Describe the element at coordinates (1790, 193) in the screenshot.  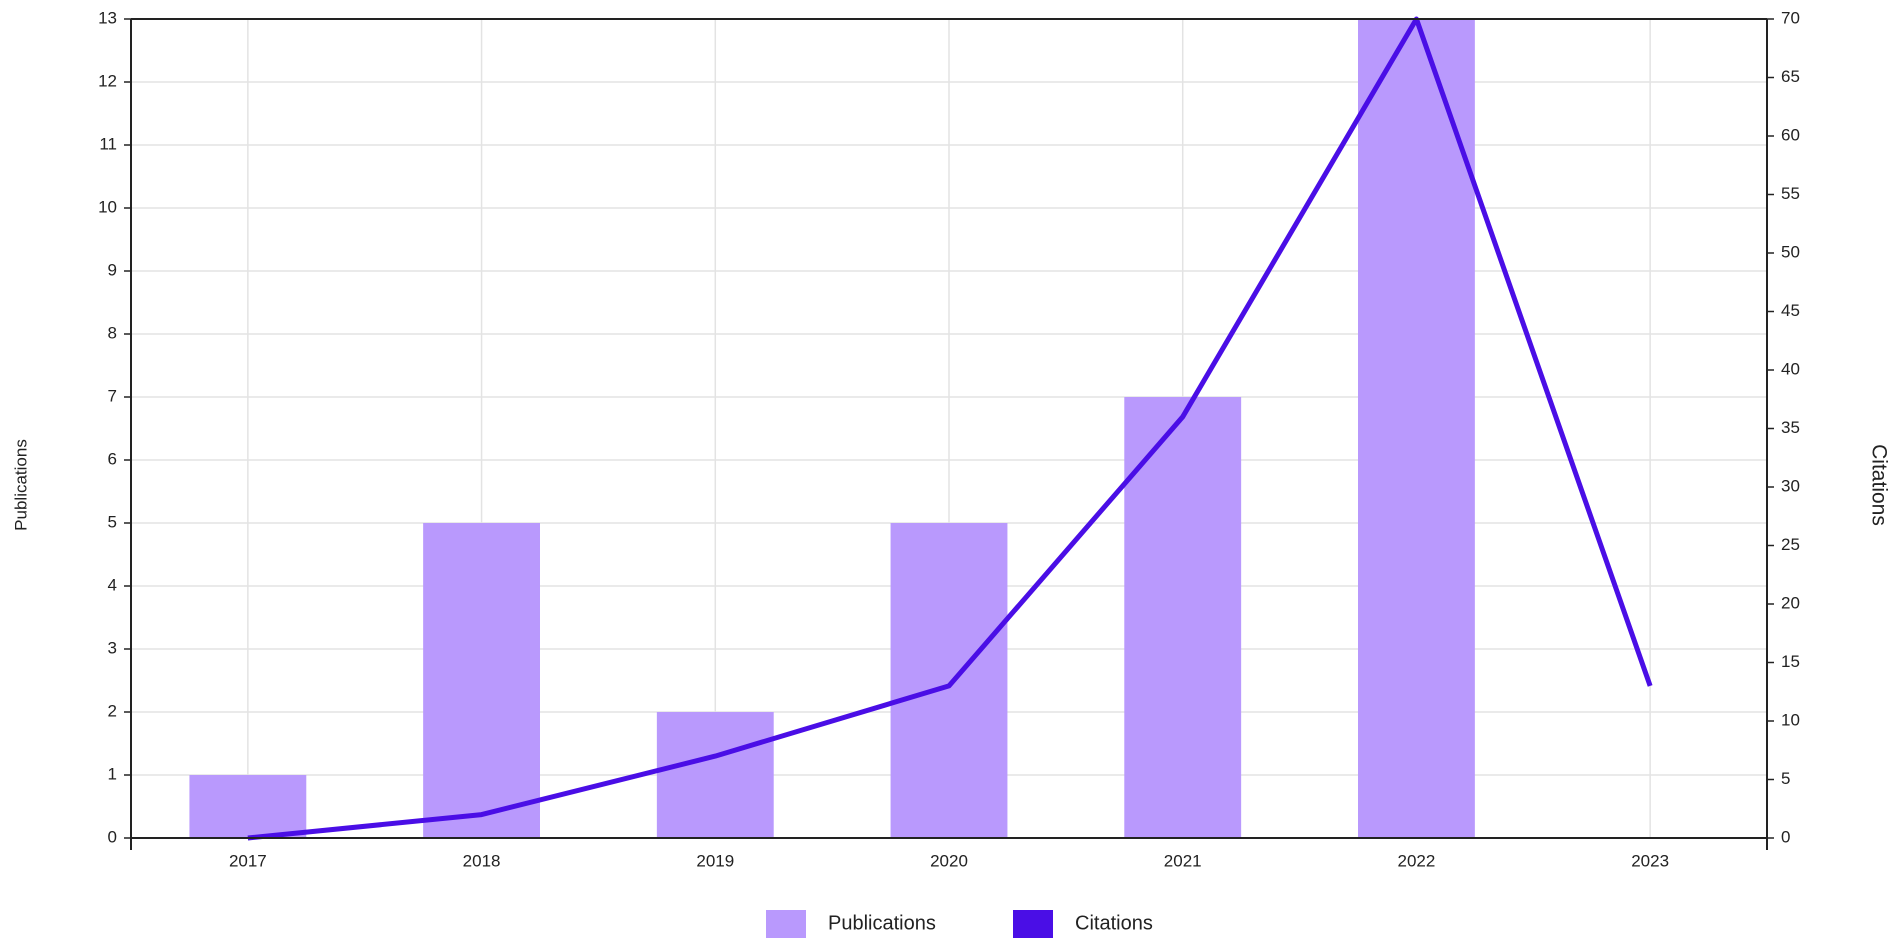
I see `y2-tick-label: 55` at that location.